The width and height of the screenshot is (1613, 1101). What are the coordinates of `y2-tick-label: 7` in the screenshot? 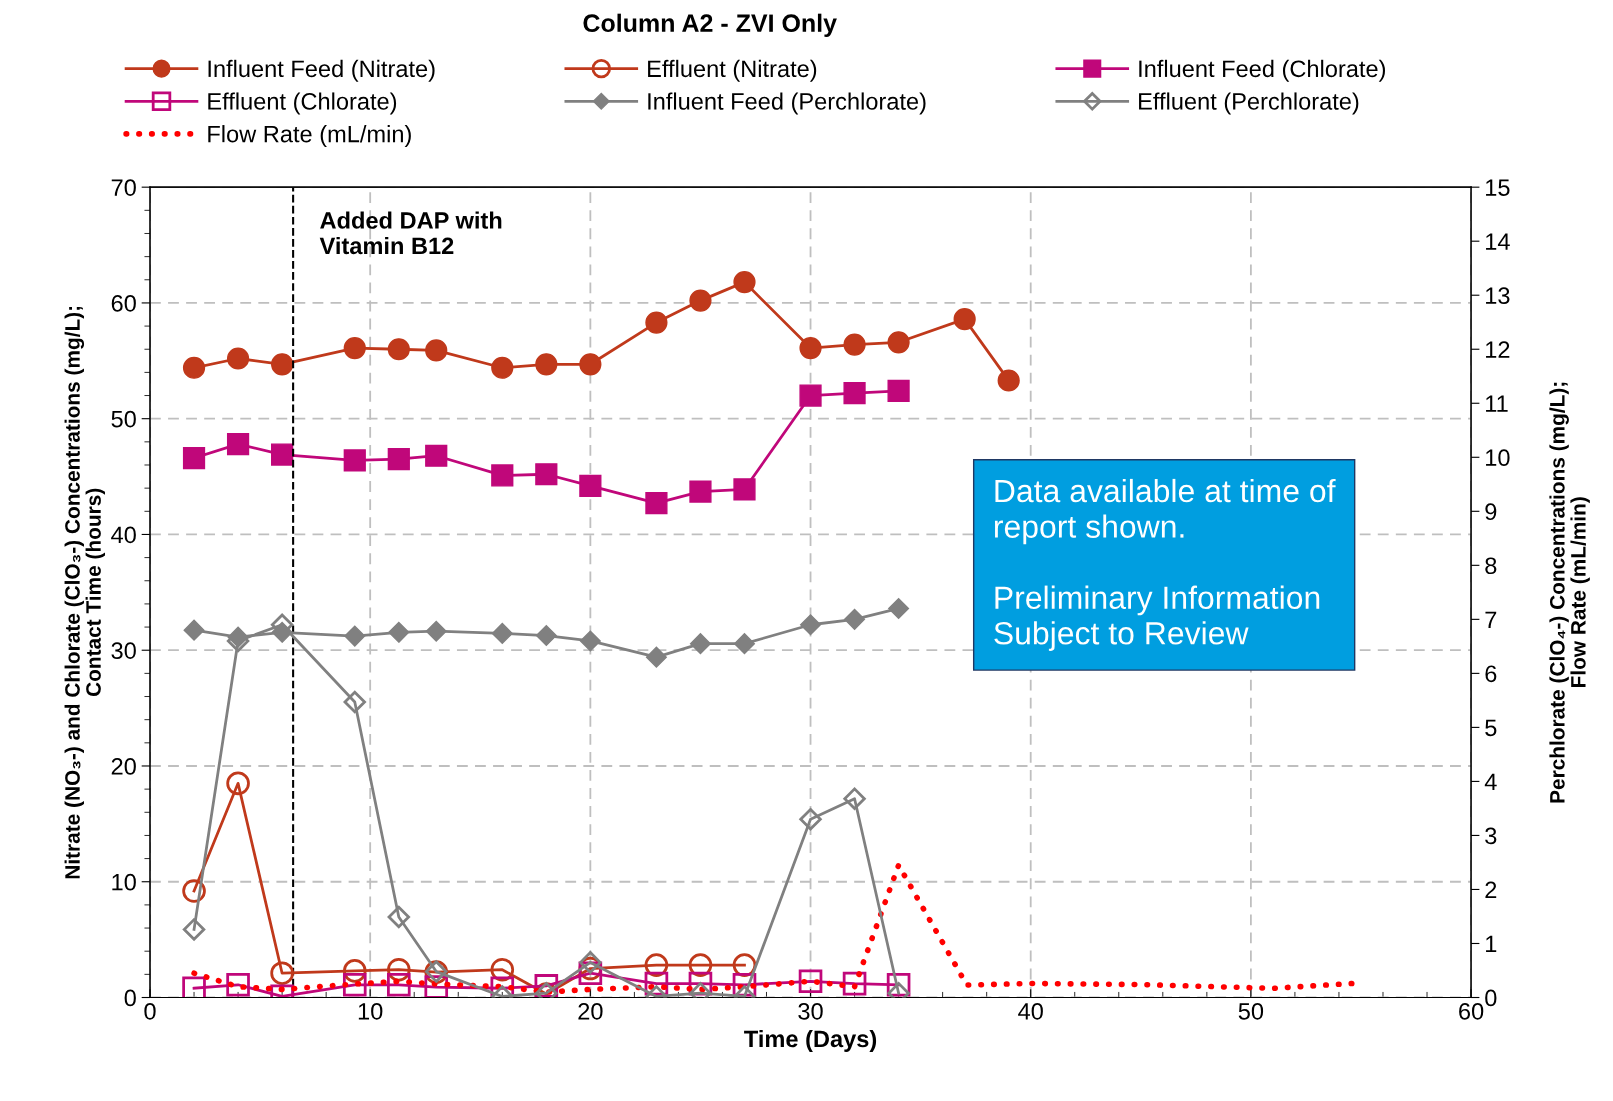 It's located at (1491, 619).